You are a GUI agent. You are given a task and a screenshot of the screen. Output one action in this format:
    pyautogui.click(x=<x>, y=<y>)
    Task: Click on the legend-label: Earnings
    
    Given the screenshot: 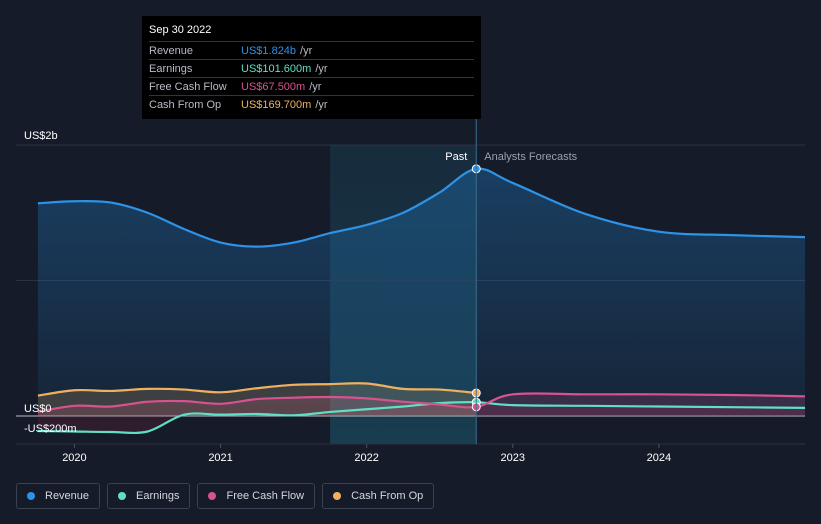 What is the action you would take?
    pyautogui.click(x=158, y=496)
    